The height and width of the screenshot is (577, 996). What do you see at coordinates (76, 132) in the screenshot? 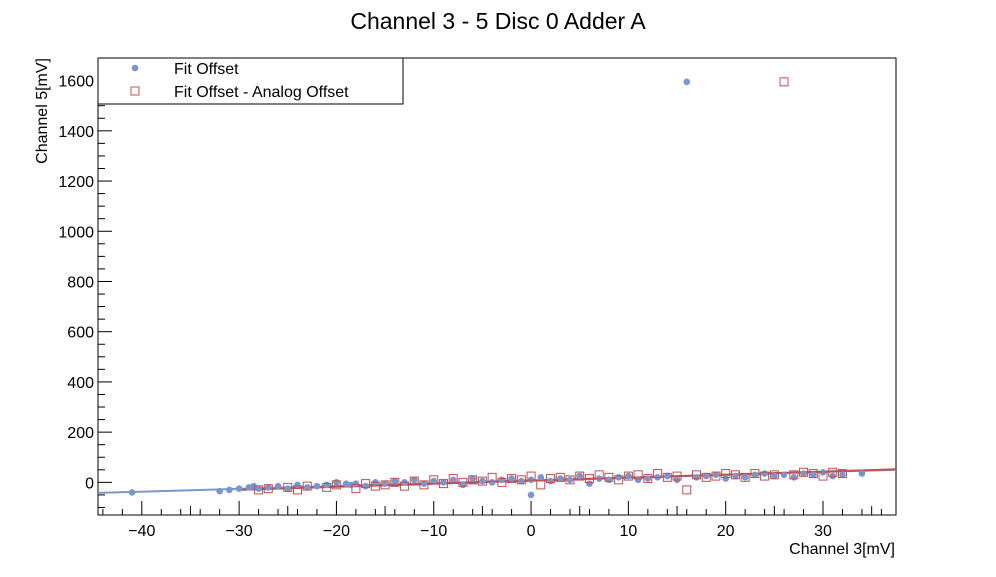
I see `y-tick-label: 1400` at bounding box center [76, 132].